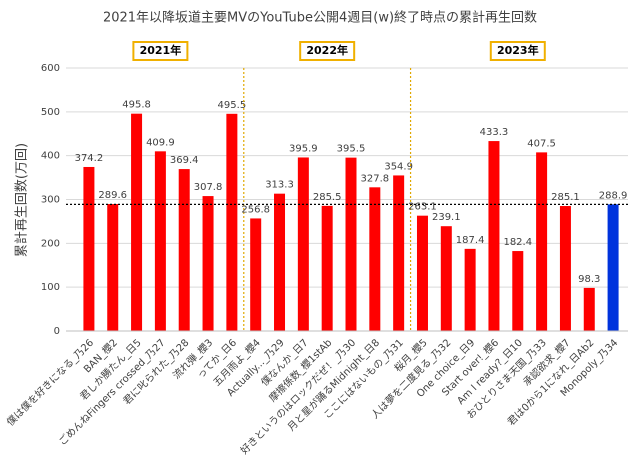 The width and height of the screenshot is (640, 471). What do you see at coordinates (398, 166) in the screenshot?
I see `value-label: 354.9` at bounding box center [398, 166].